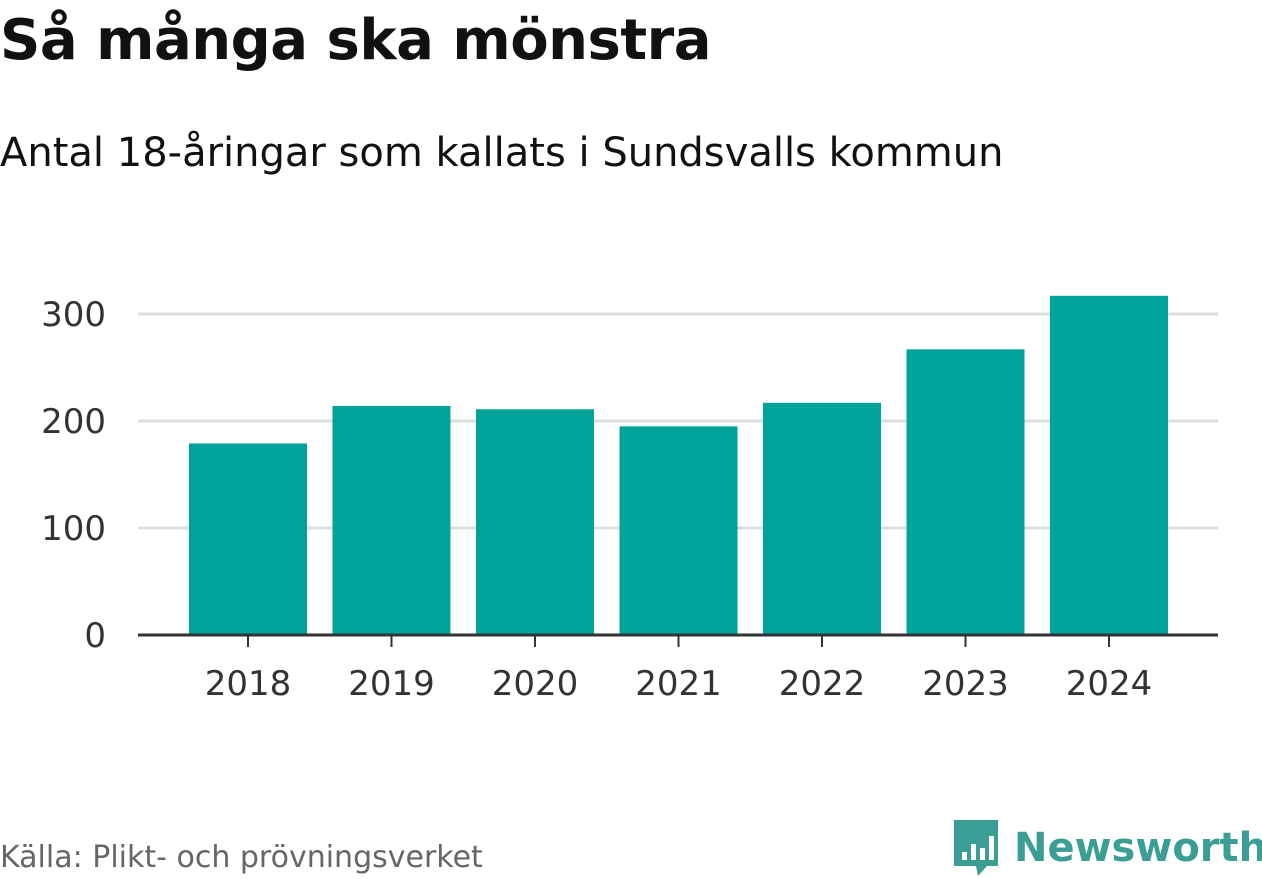 The width and height of the screenshot is (1262, 879). I want to click on x-tick-label: 2022, so click(822, 684).